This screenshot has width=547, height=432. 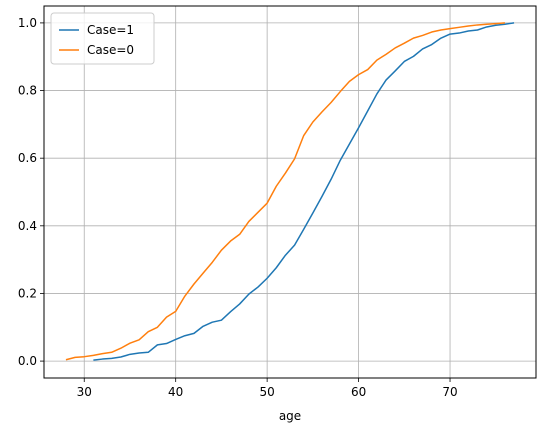 I want to click on x-tick-label: 60, so click(x=358, y=392).